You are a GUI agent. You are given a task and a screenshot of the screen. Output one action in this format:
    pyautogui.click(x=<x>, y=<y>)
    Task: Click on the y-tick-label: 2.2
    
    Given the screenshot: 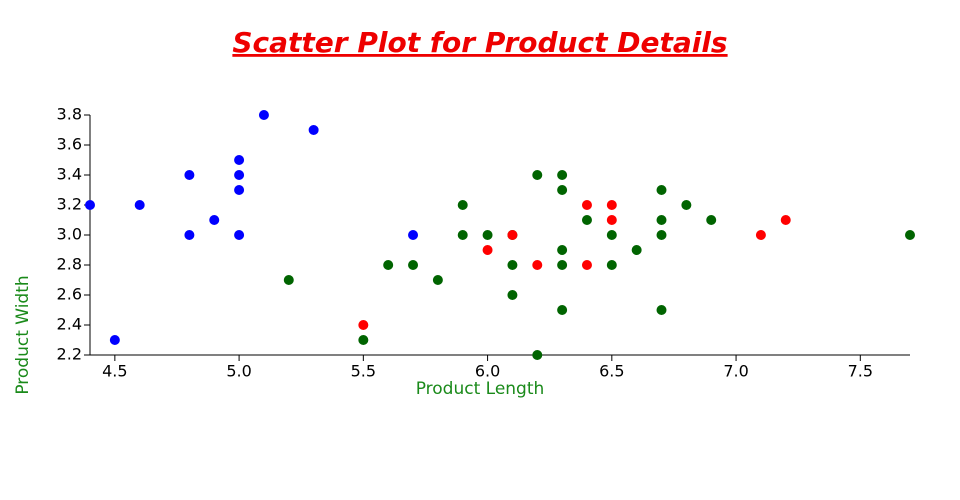 What is the action you would take?
    pyautogui.click(x=69, y=354)
    